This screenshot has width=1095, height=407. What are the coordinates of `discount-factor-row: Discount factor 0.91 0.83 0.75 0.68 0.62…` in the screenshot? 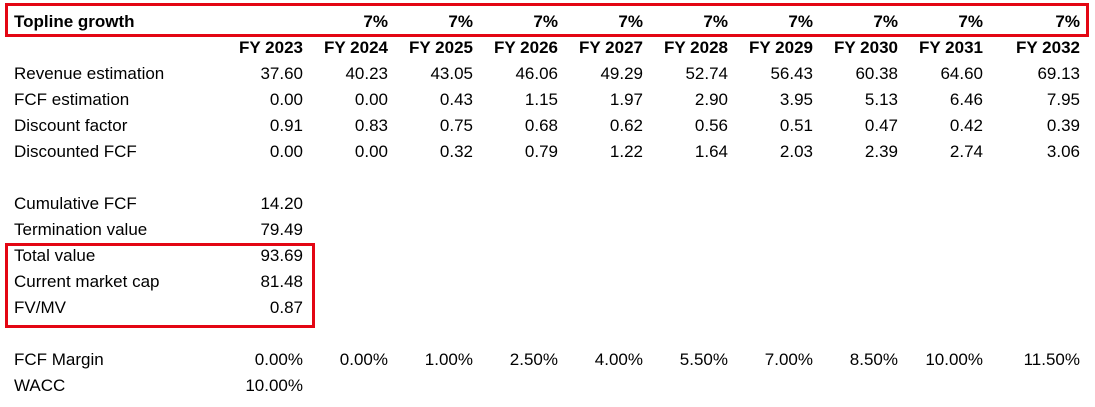 It's located at (547, 126).